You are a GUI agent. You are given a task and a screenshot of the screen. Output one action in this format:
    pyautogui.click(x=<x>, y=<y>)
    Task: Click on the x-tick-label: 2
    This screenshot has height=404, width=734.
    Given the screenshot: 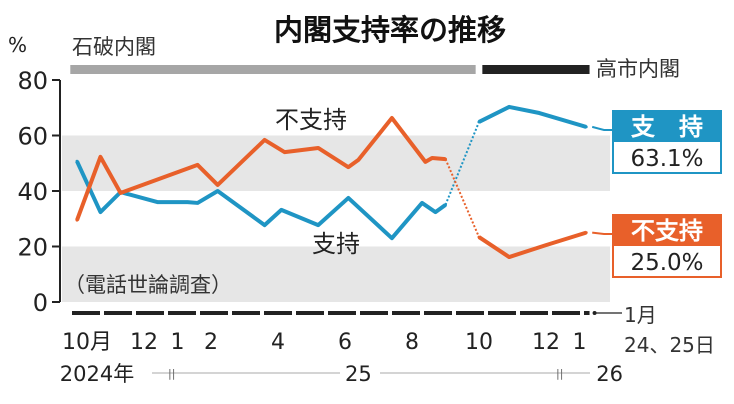 What is the action you would take?
    pyautogui.click(x=211, y=342)
    